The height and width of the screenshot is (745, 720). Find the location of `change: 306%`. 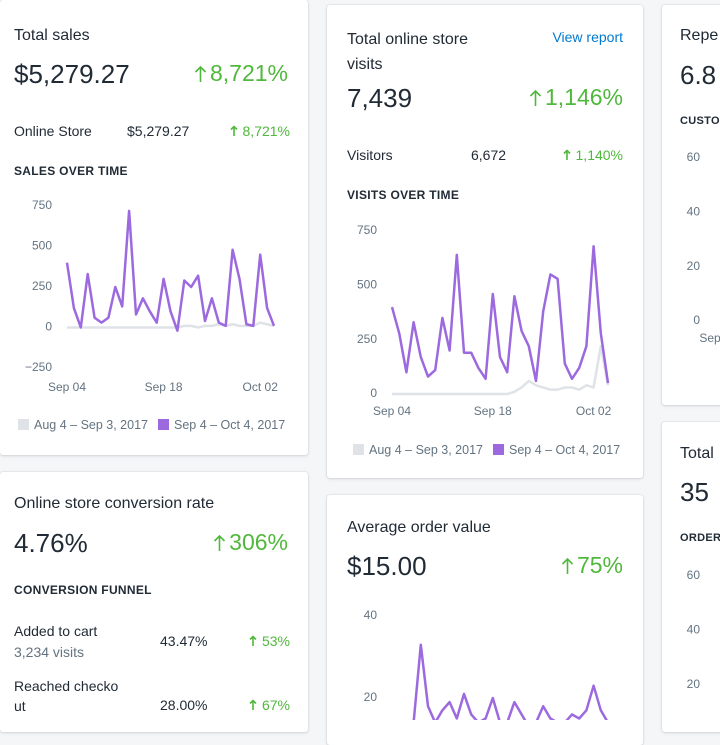

change: 306% is located at coordinates (250, 542).